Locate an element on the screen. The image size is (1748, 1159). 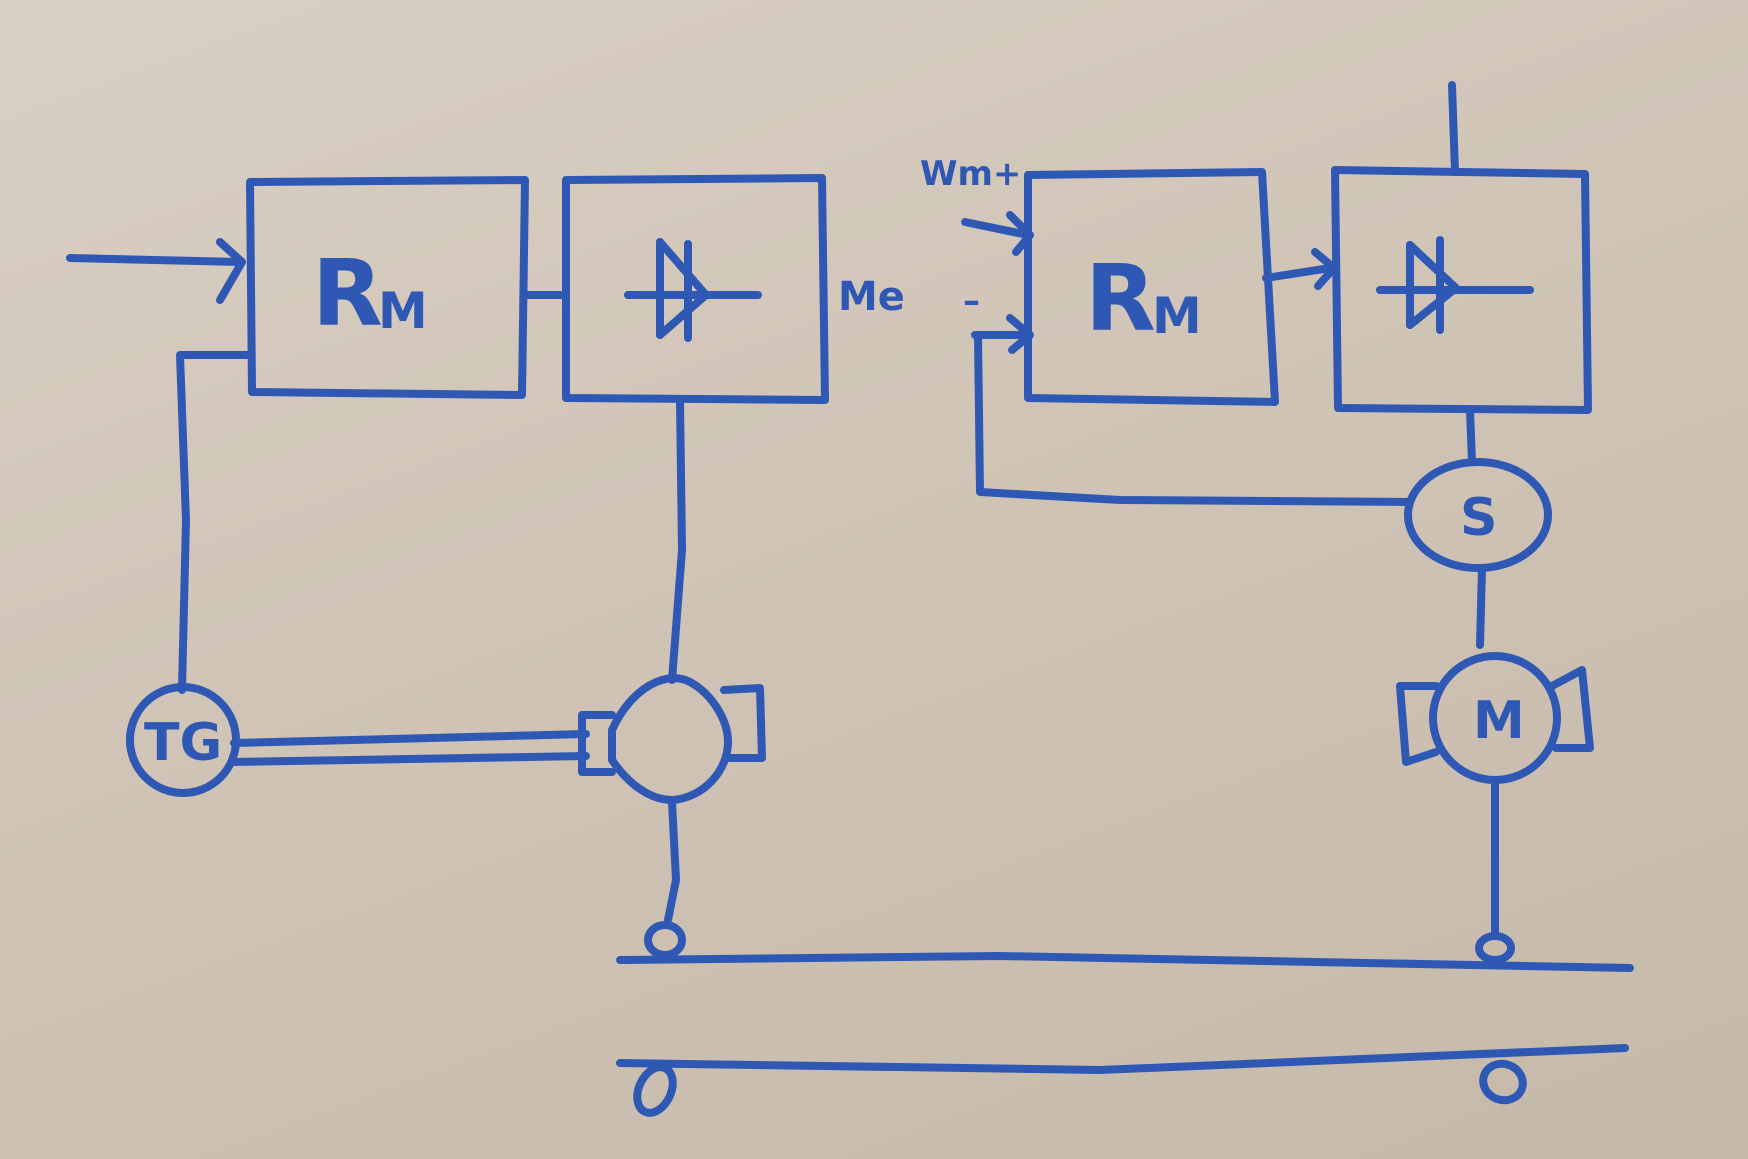
left-motor-brush-right is located at coordinates (743, 723).